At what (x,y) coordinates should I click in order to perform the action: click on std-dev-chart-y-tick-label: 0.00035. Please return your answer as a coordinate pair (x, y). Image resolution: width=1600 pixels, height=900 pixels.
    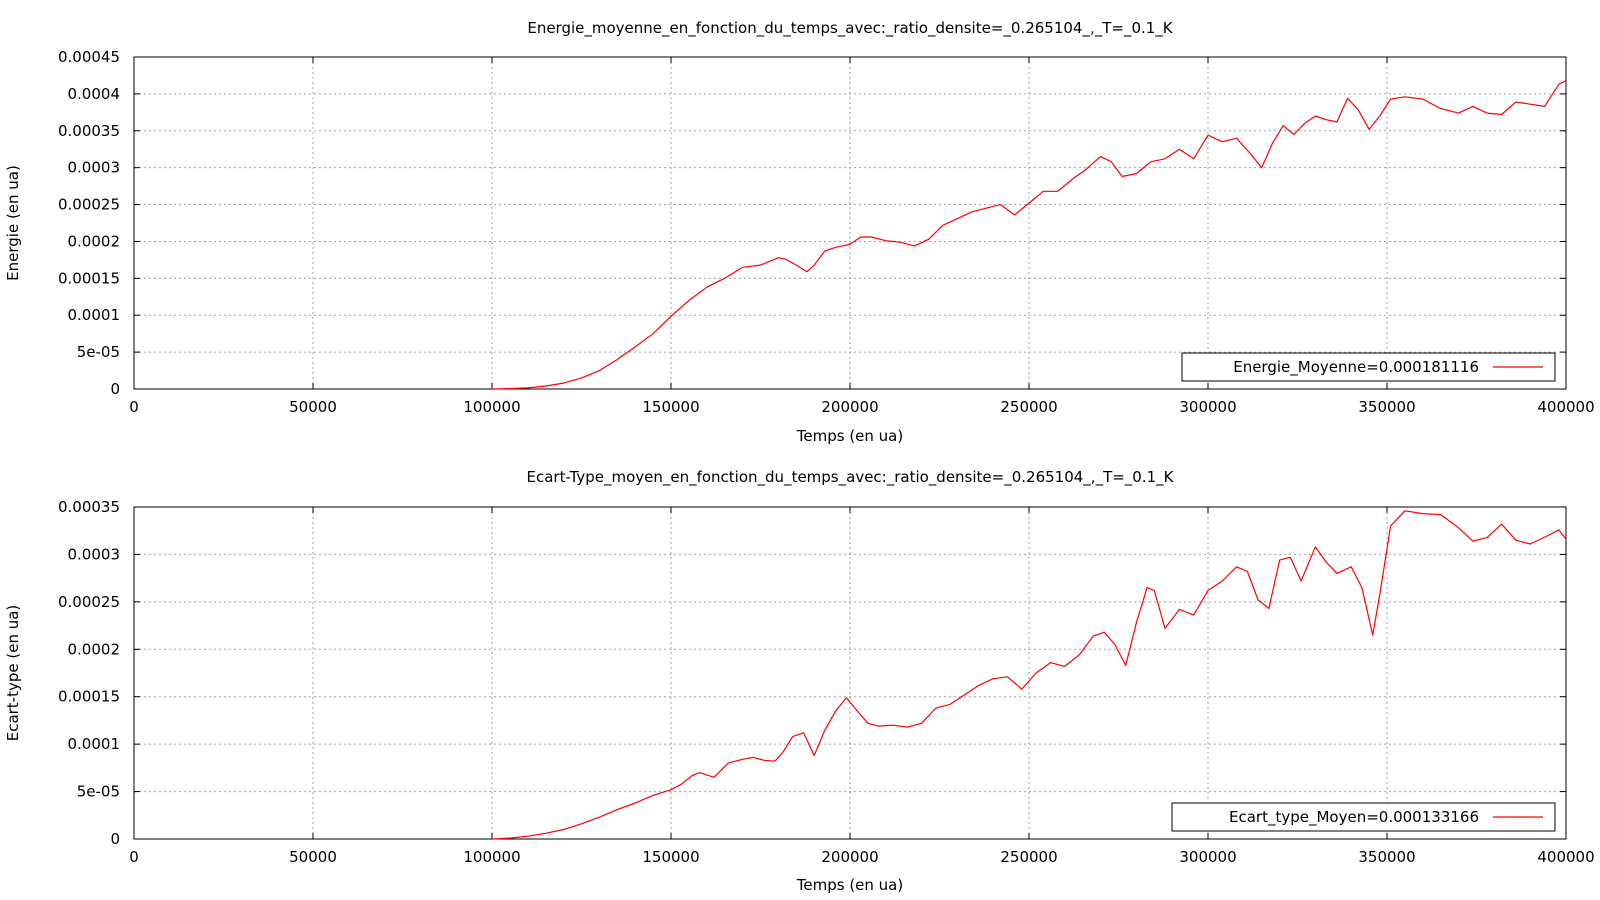
    Looking at the image, I should click on (89, 507).